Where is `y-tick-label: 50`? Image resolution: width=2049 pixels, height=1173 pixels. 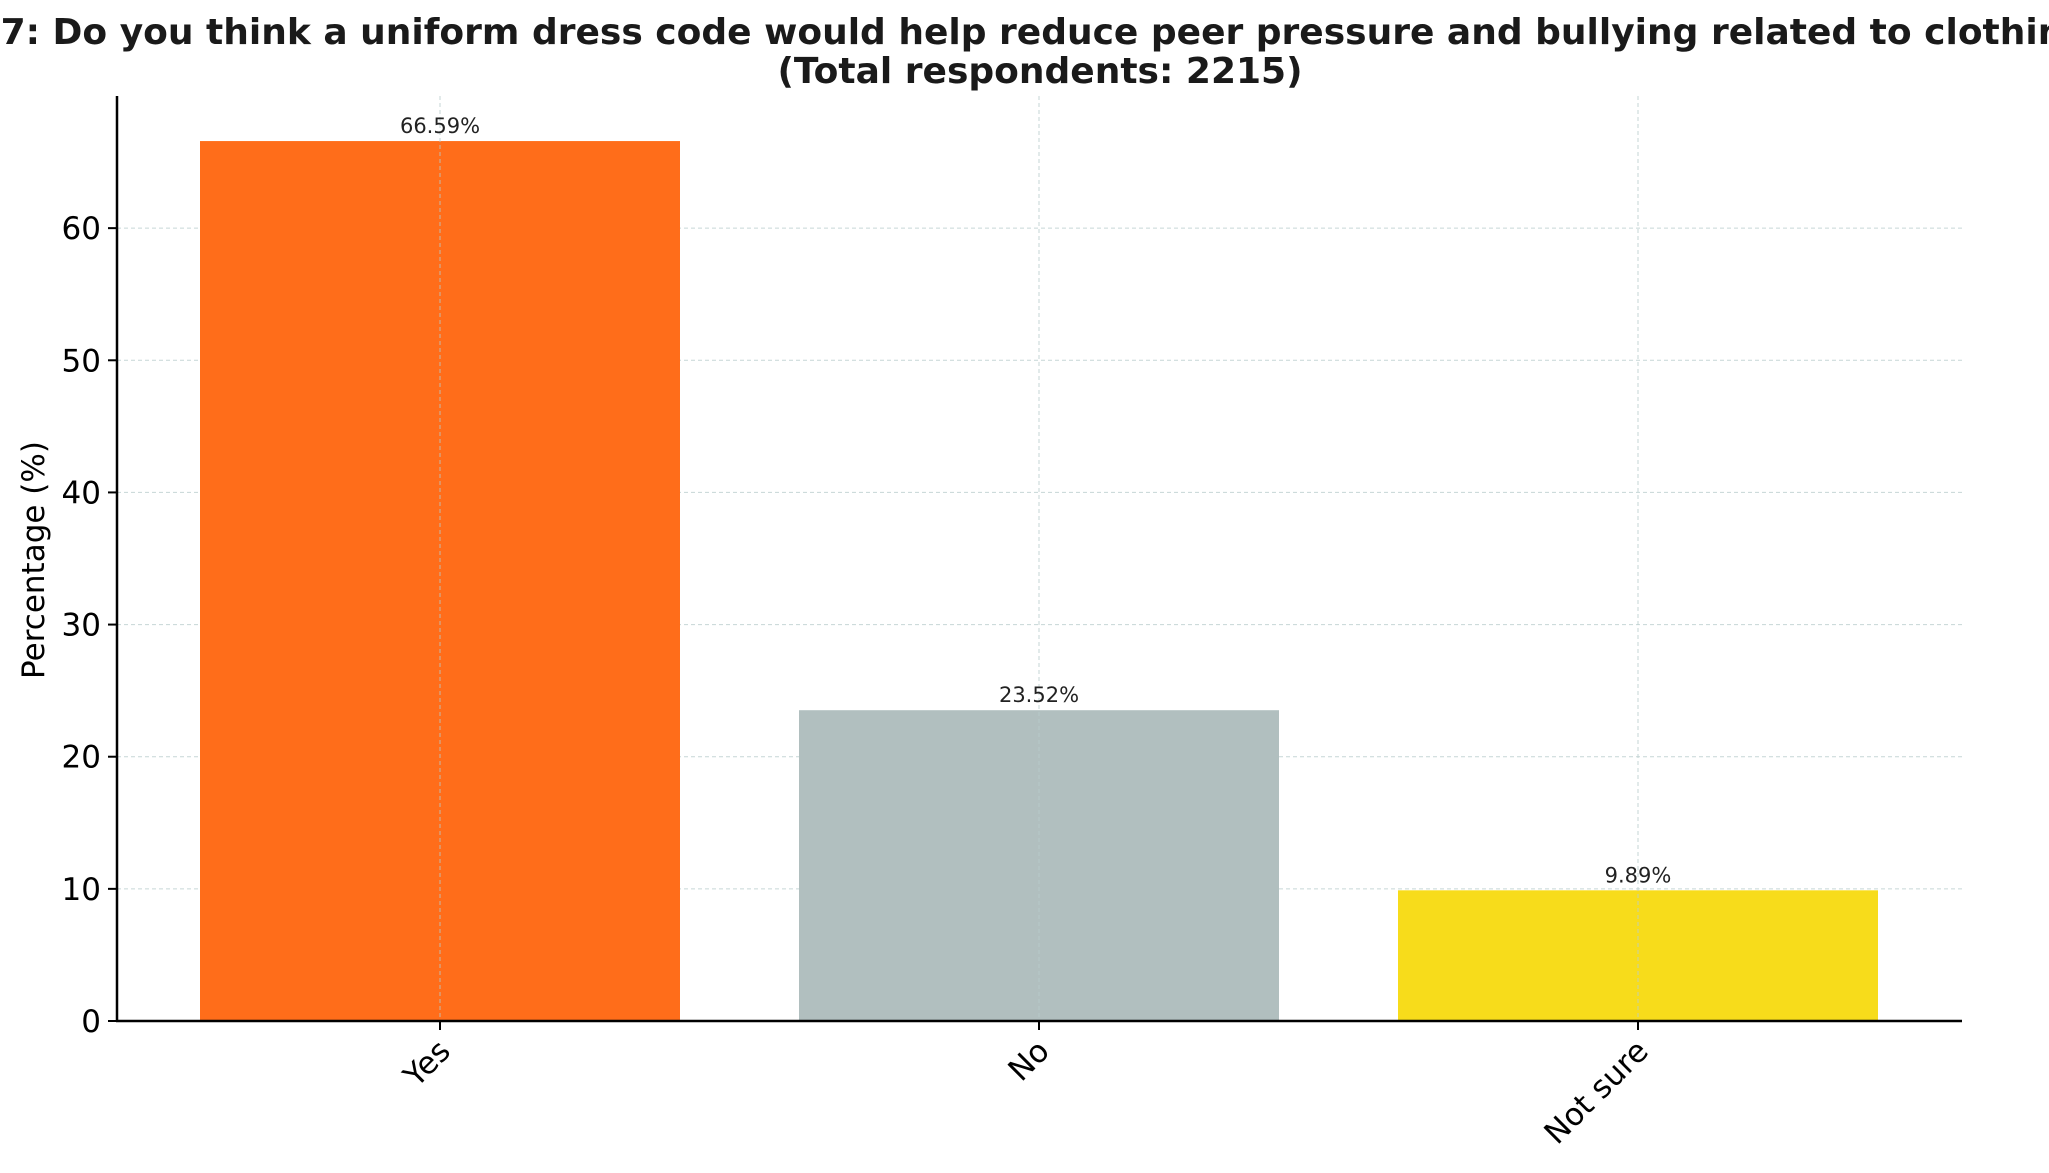 y-tick-label: 50 is located at coordinates (81, 361).